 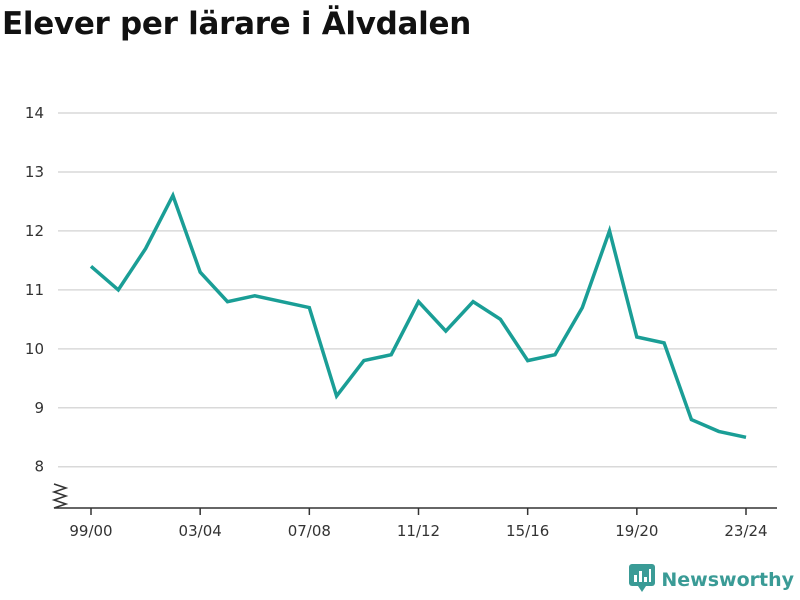 I want to click on x-axis, so click(x=414, y=496).